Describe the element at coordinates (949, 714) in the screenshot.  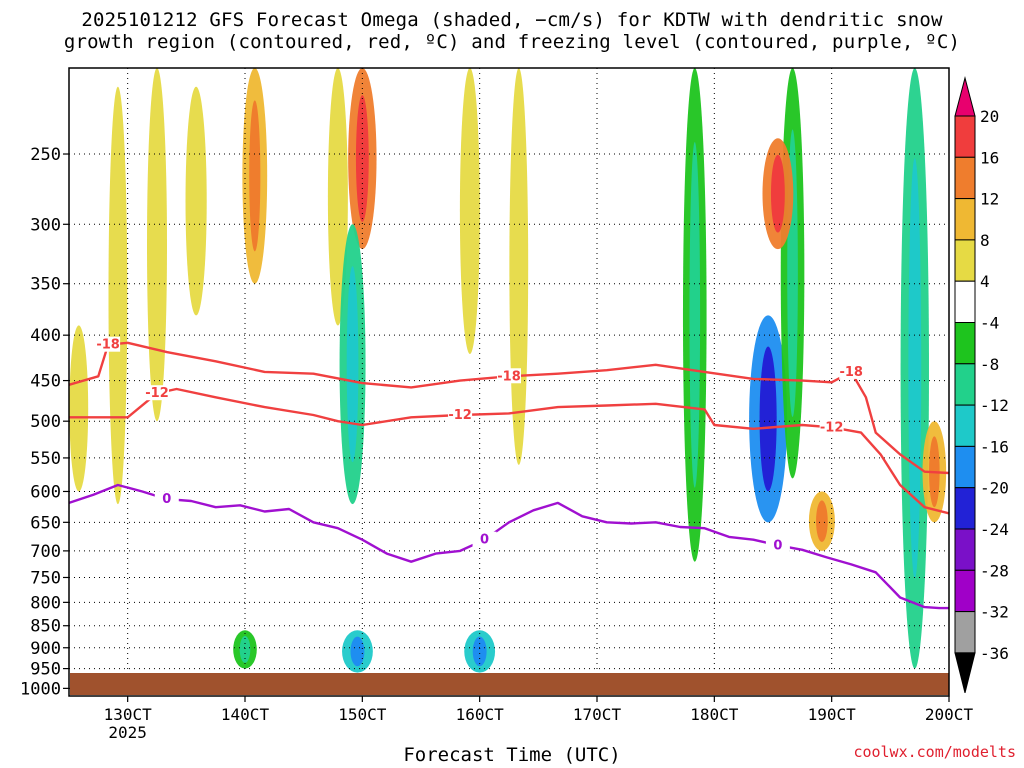
I see `x-tick-label: 200CT` at that location.